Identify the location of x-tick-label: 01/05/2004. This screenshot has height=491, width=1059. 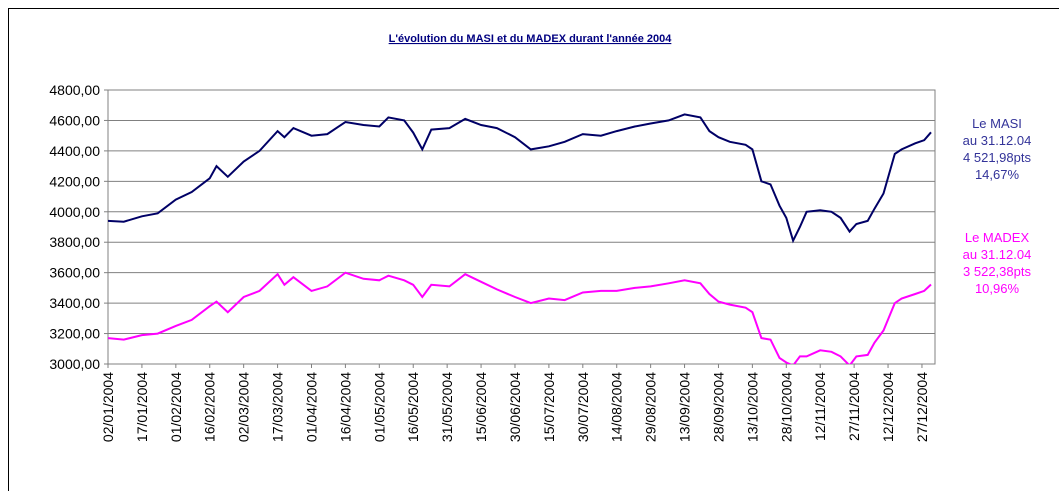
(379, 407).